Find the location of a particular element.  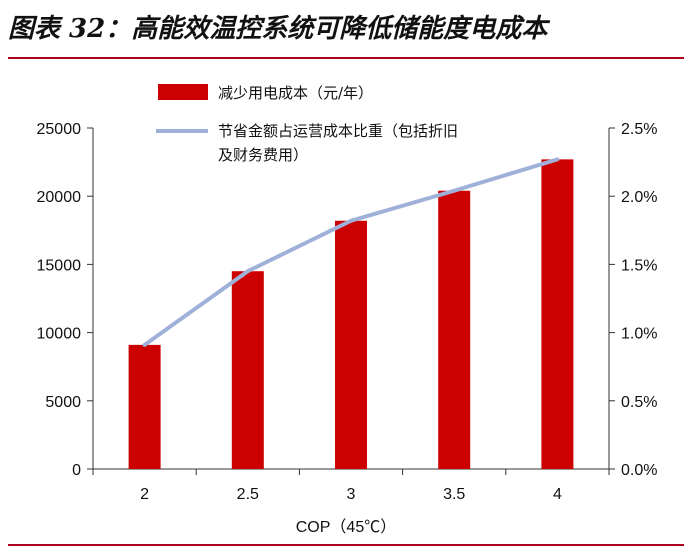

y-left-tick-label: 0 is located at coordinates (76, 470).